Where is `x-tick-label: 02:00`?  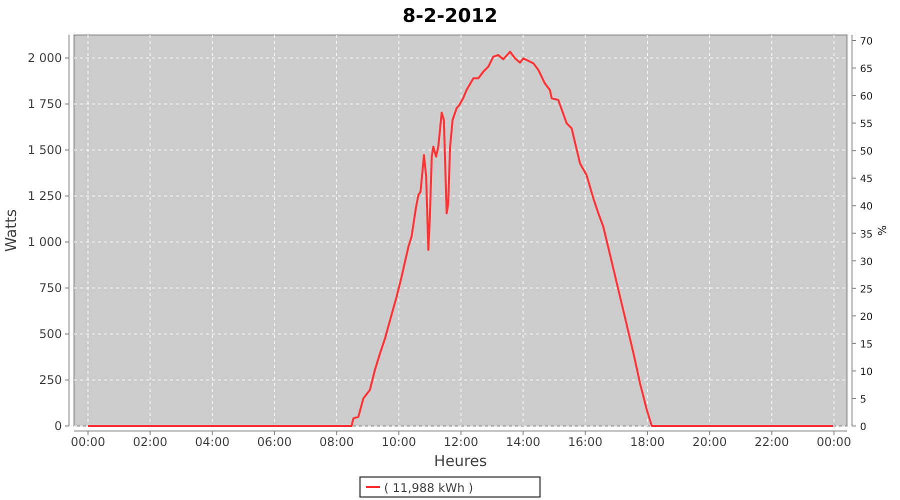
x-tick-label: 02:00 is located at coordinates (150, 442).